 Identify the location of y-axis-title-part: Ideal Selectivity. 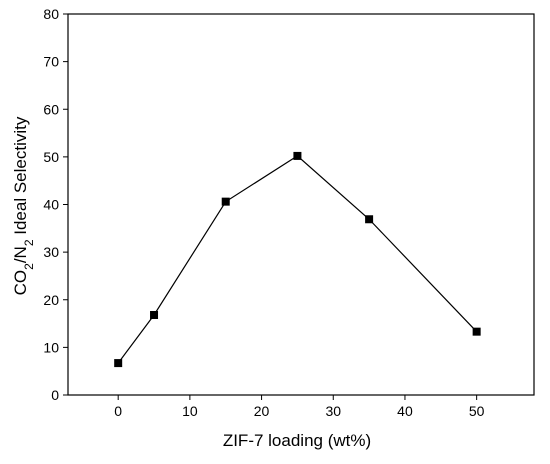
(20, 177).